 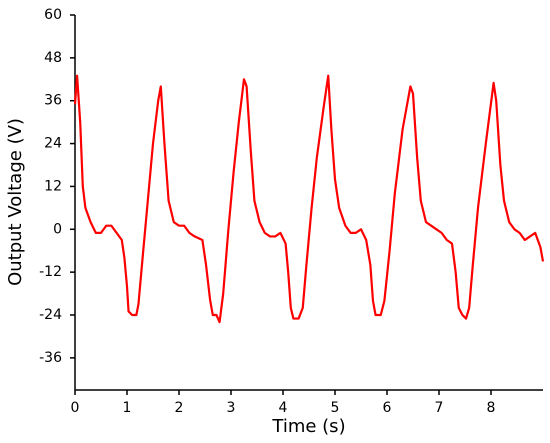 I want to click on x-tick-label: 2, so click(x=179, y=408).